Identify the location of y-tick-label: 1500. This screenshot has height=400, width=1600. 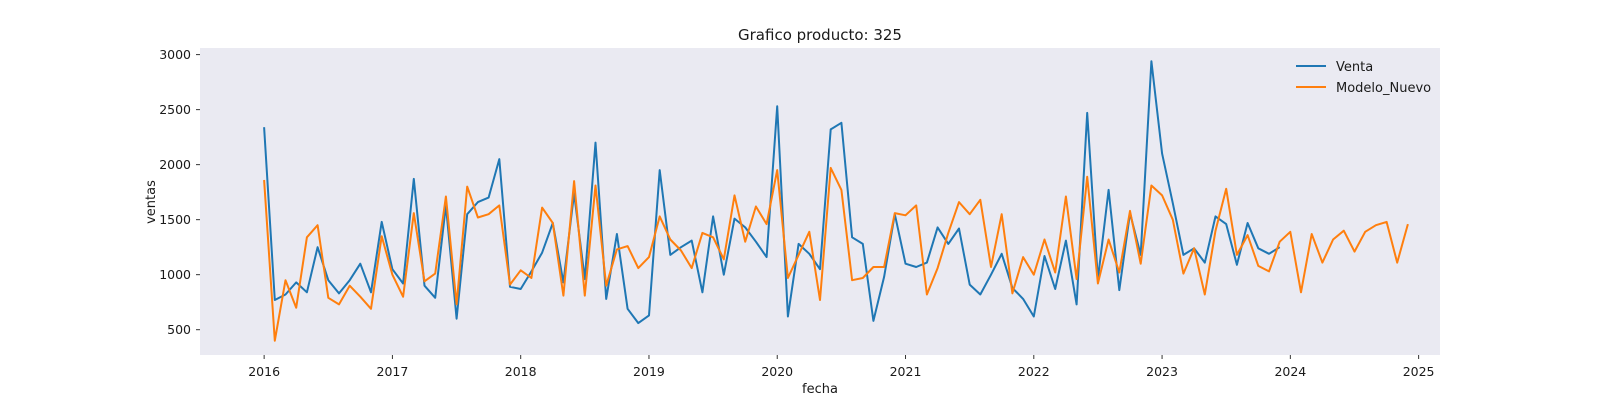
(175, 219).